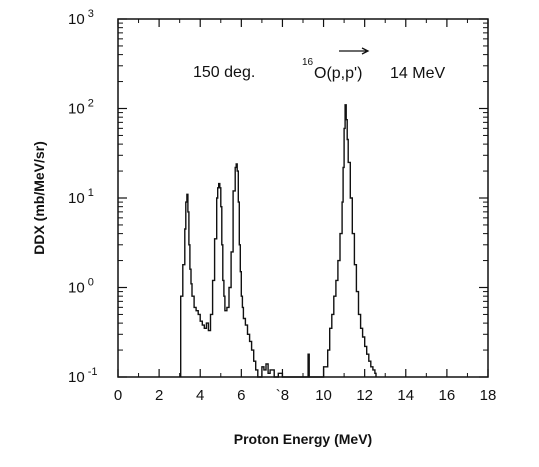  What do you see at coordinates (91, 104) in the screenshot?
I see `y-tick-exponent: 2` at bounding box center [91, 104].